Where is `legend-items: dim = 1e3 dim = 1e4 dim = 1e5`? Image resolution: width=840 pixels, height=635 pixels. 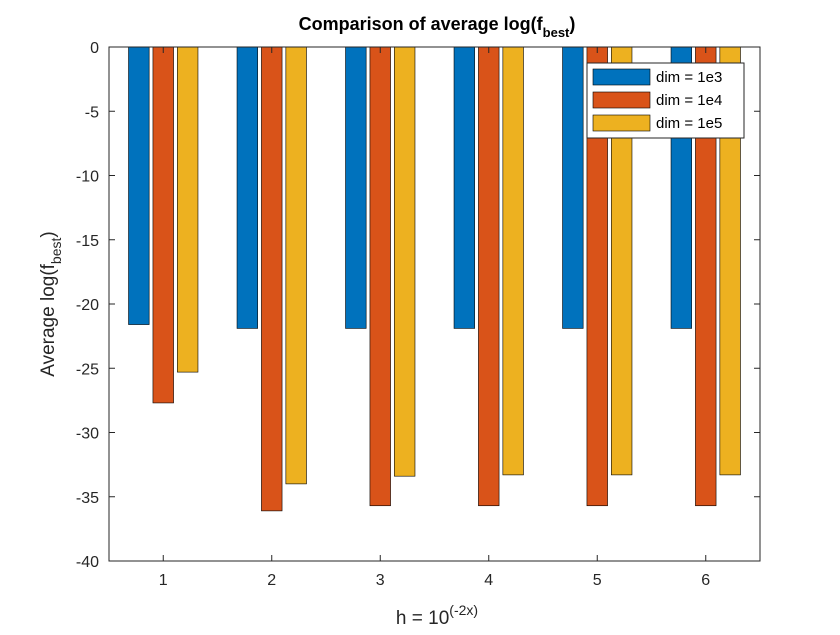
legend-items: dim = 1e3 dim = 1e4 dim = 1e5 is located at coordinates (657, 100).